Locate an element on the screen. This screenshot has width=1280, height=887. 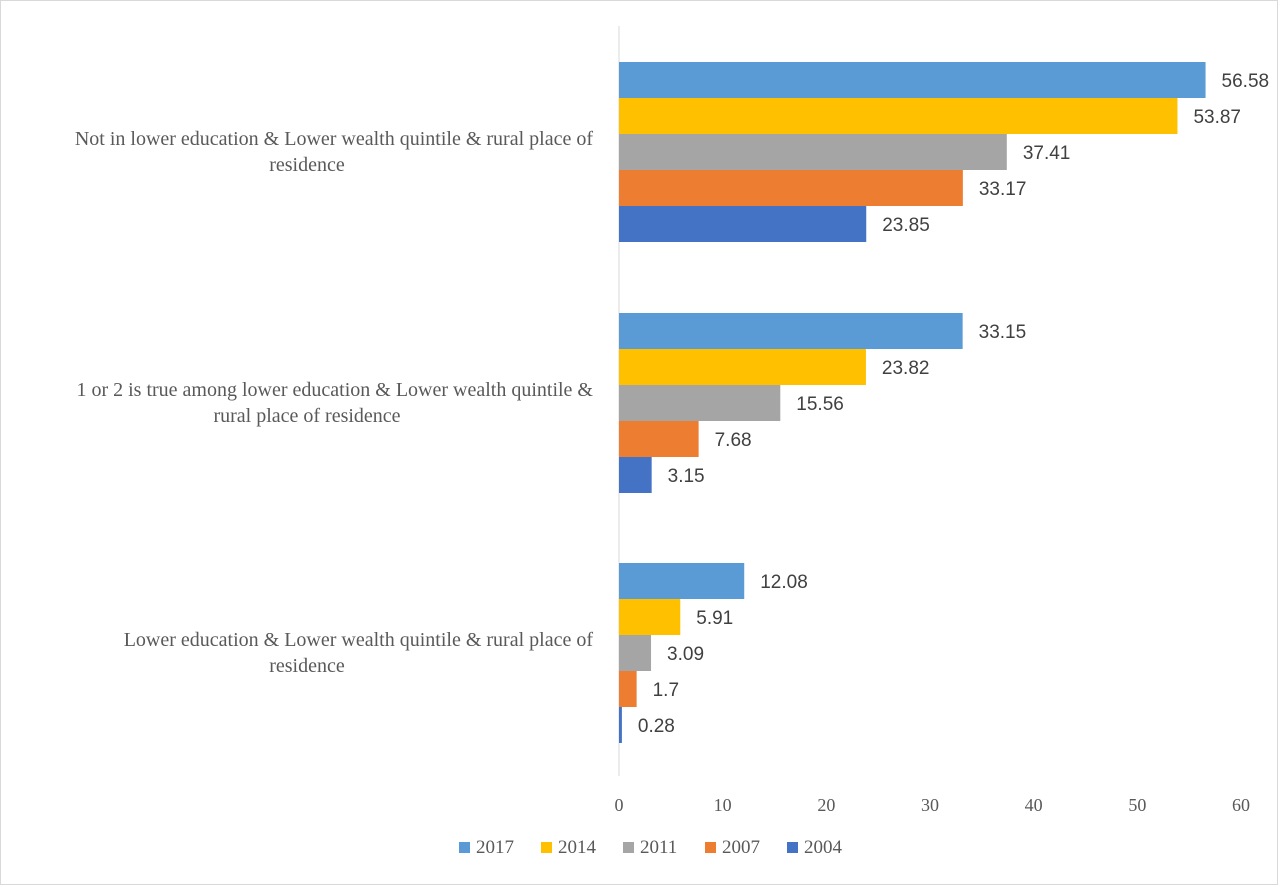
category-label: rural place of residence is located at coordinates (306, 416).